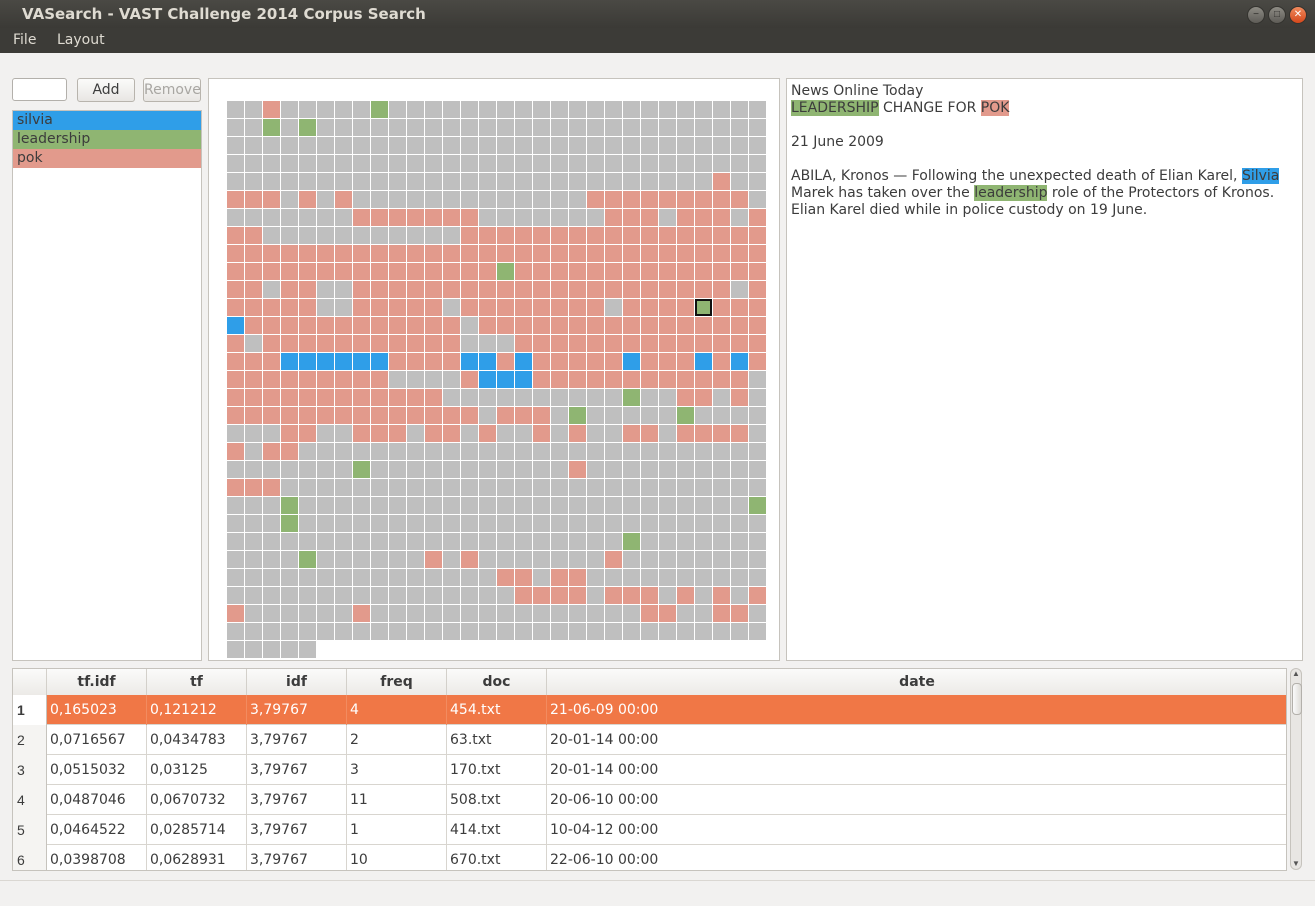 The image size is (1315, 906). What do you see at coordinates (916, 857) in the screenshot?
I see `cell-date: 22-06-10 00:00` at bounding box center [916, 857].